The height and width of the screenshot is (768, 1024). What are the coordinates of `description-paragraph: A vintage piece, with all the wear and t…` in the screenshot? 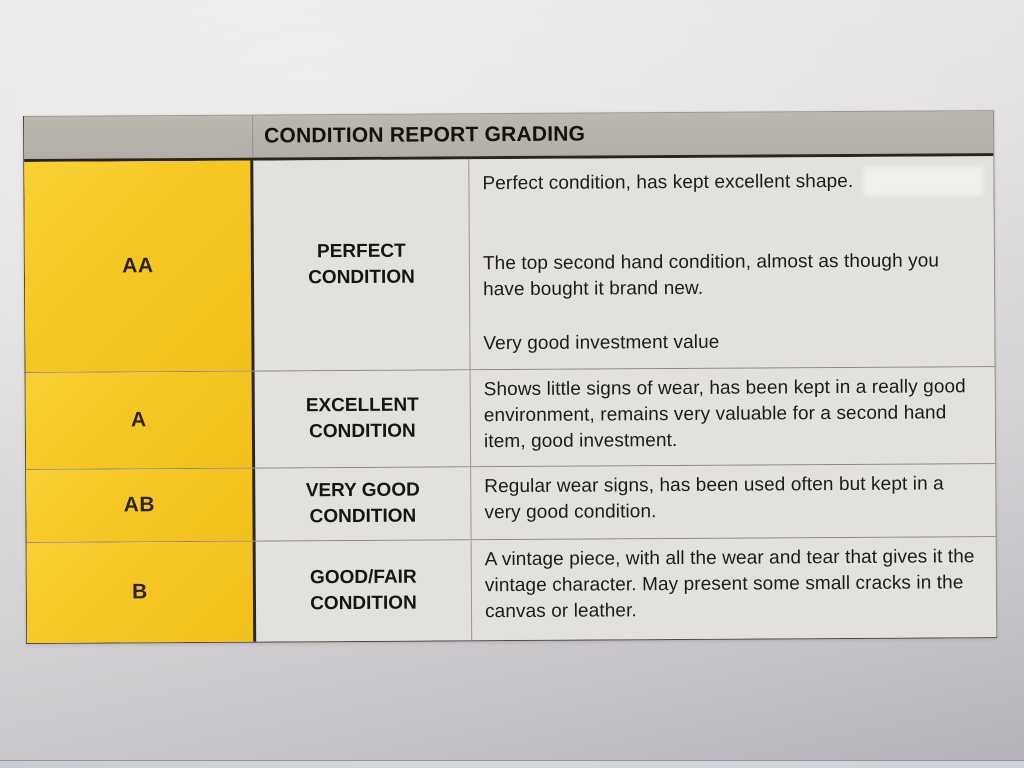 It's located at (729, 584).